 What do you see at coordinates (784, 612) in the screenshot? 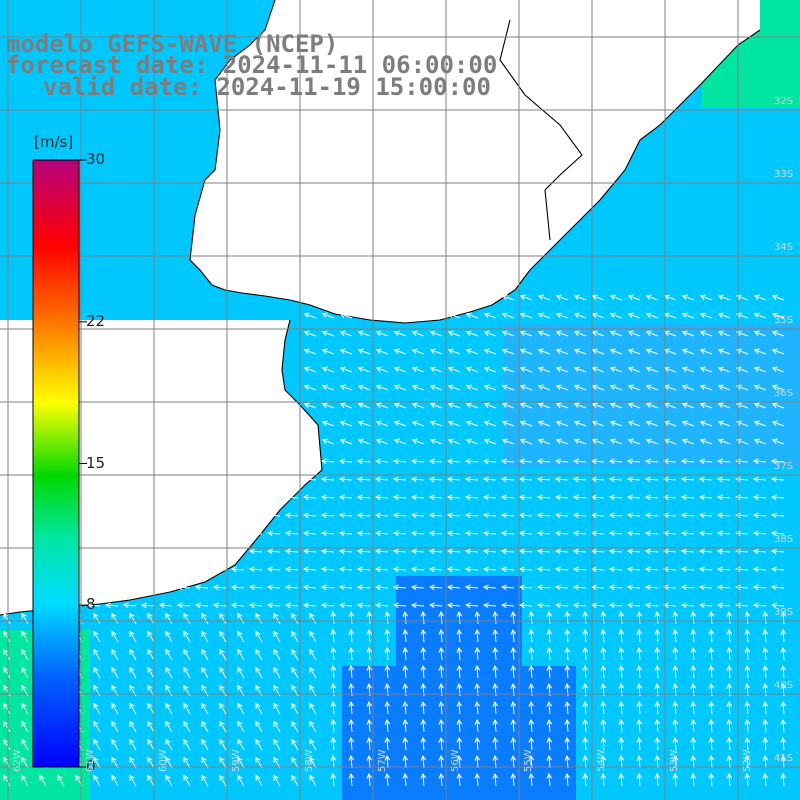
I see `latitude-label: 39S` at bounding box center [784, 612].